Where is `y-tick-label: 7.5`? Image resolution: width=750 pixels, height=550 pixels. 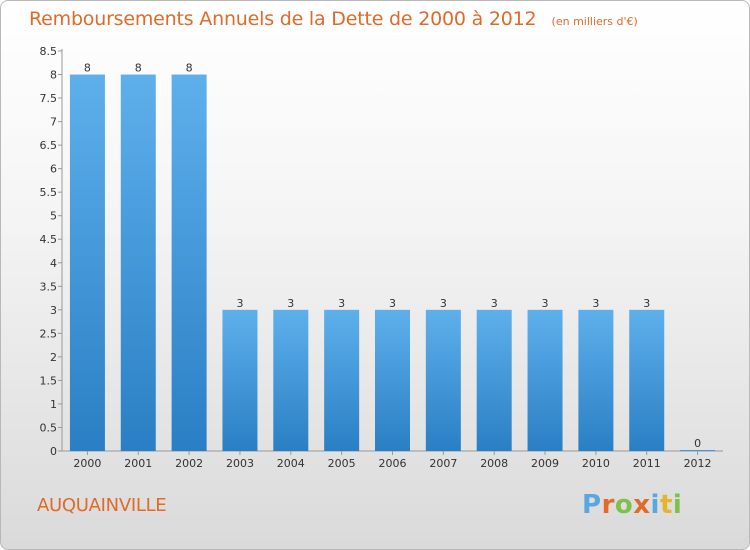 y-tick-label: 7.5 is located at coordinates (49, 98).